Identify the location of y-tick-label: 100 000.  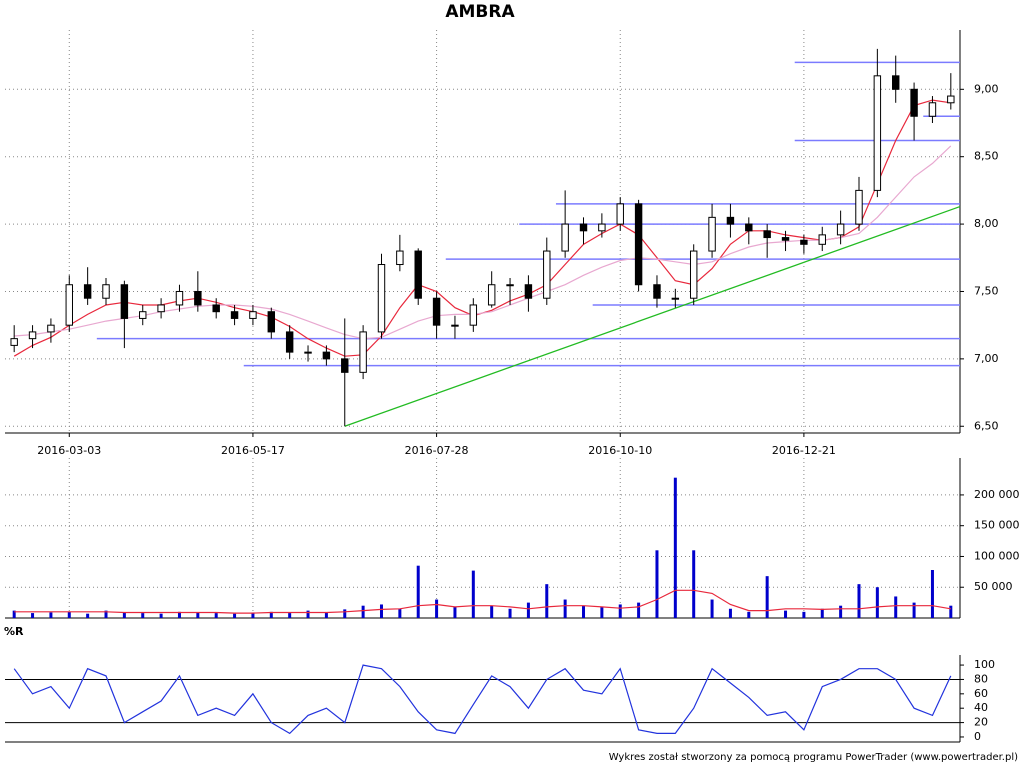
(997, 555).